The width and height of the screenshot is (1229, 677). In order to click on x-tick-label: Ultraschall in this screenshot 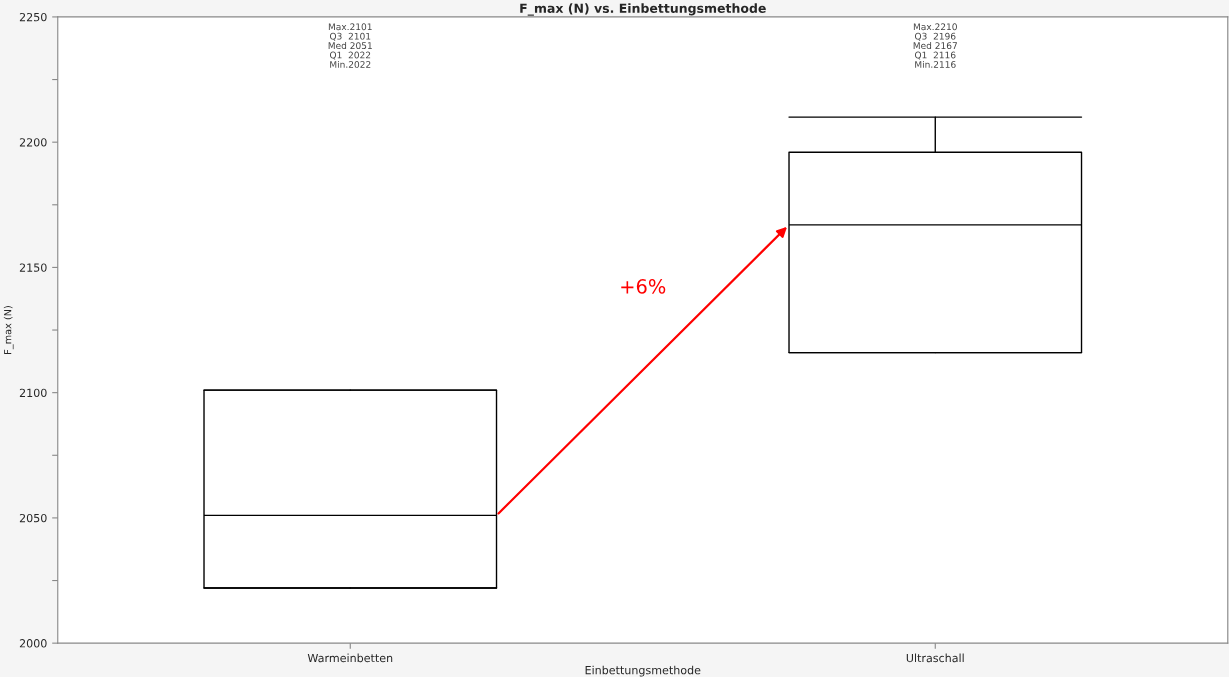, I will do `click(935, 658)`.